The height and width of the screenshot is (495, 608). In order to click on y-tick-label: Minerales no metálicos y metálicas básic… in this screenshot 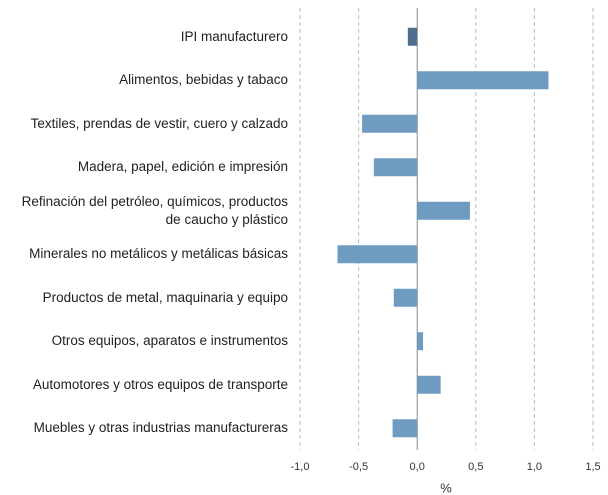, I will do `click(158, 254)`.